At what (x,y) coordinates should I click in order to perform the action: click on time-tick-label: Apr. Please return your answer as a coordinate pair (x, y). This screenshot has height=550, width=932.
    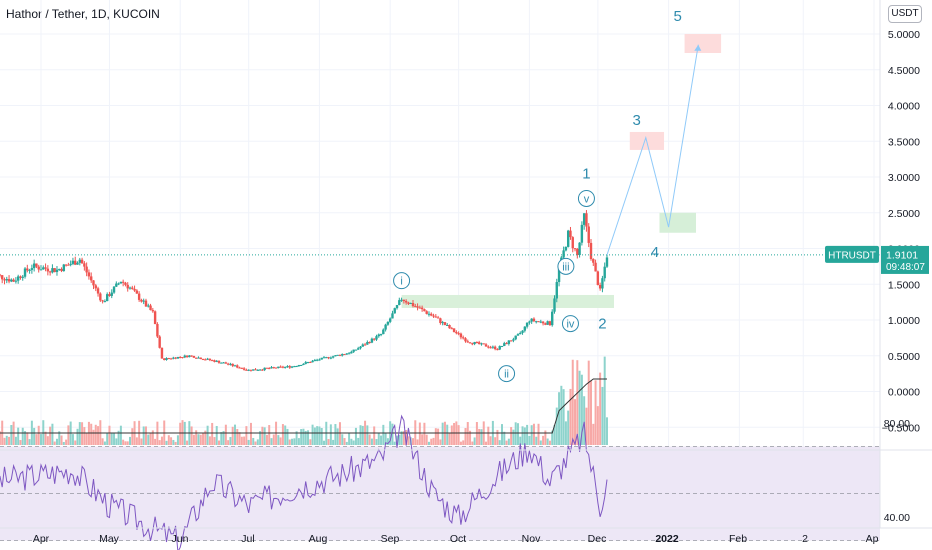
    Looking at the image, I should click on (41, 539).